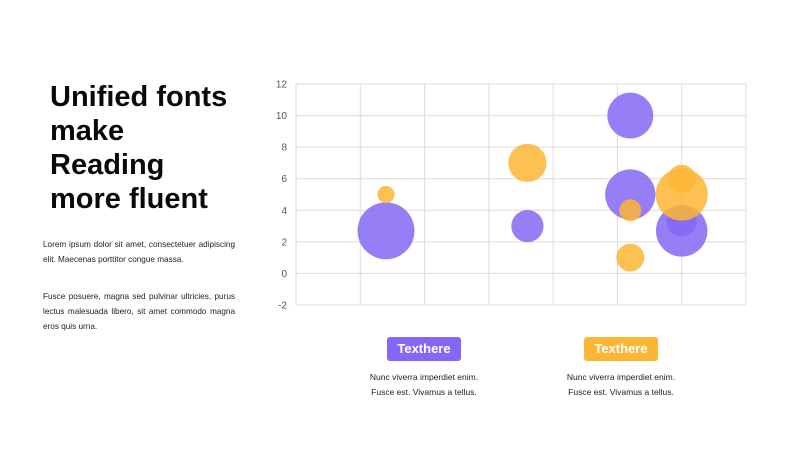 The width and height of the screenshot is (800, 450). What do you see at coordinates (424, 349) in the screenshot?
I see `legend-badge-1: Texthere` at bounding box center [424, 349].